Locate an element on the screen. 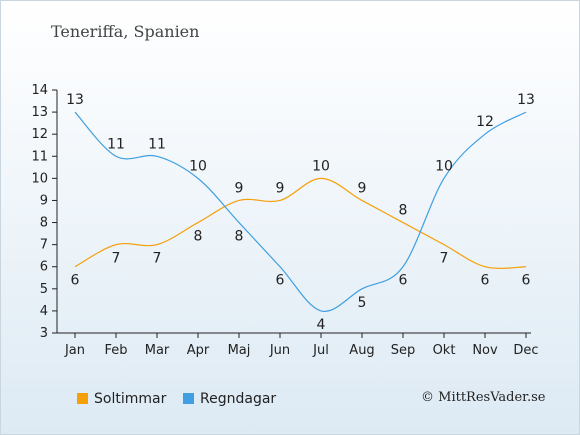 The height and width of the screenshot is (435, 580). y-tick-label: 13 is located at coordinates (39, 112).